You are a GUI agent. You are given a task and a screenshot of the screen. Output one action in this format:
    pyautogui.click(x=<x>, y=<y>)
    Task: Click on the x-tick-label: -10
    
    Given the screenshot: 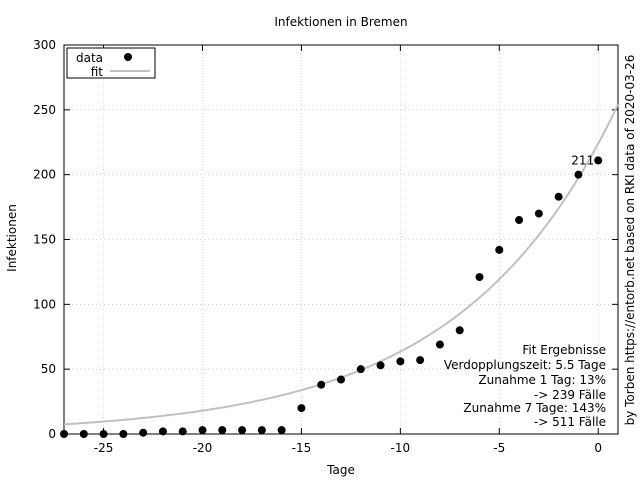 What is the action you would take?
    pyautogui.click(x=401, y=448)
    